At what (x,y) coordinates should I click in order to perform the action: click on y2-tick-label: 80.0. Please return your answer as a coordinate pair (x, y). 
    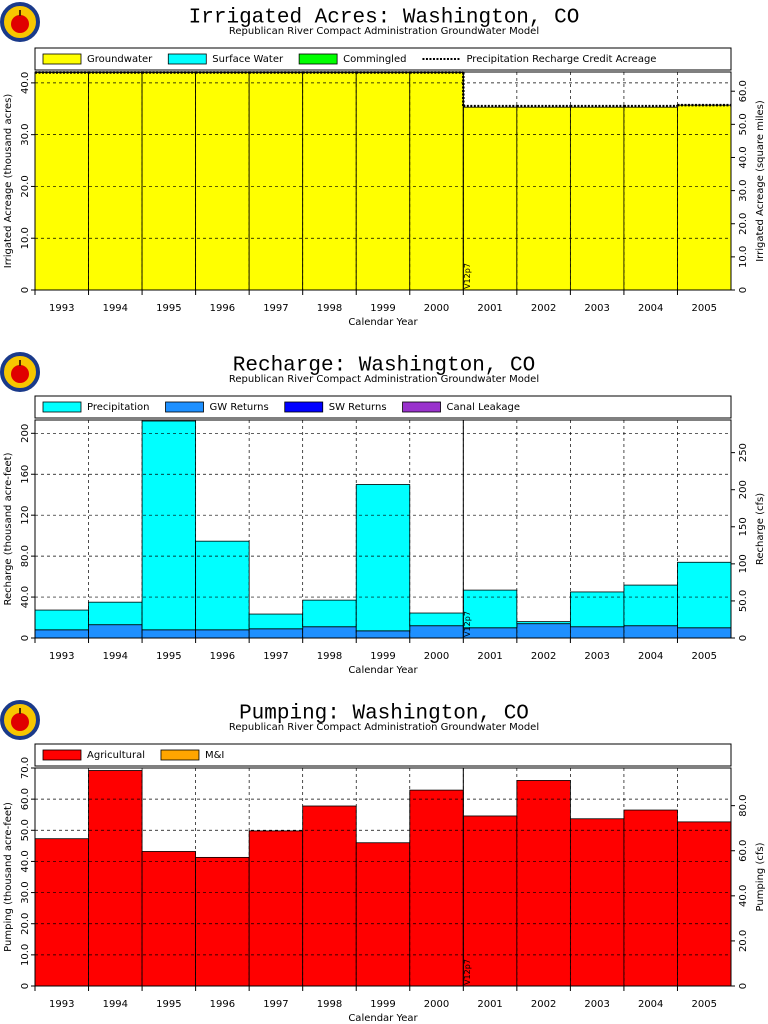
    Looking at the image, I should click on (743, 806).